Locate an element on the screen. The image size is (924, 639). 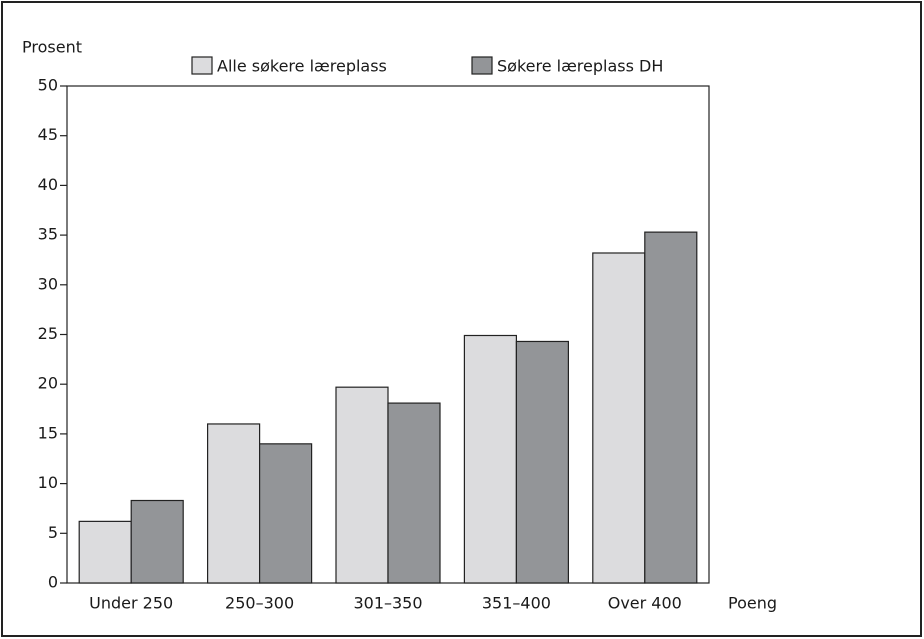
y-tick-label: 20 is located at coordinates (48, 383).